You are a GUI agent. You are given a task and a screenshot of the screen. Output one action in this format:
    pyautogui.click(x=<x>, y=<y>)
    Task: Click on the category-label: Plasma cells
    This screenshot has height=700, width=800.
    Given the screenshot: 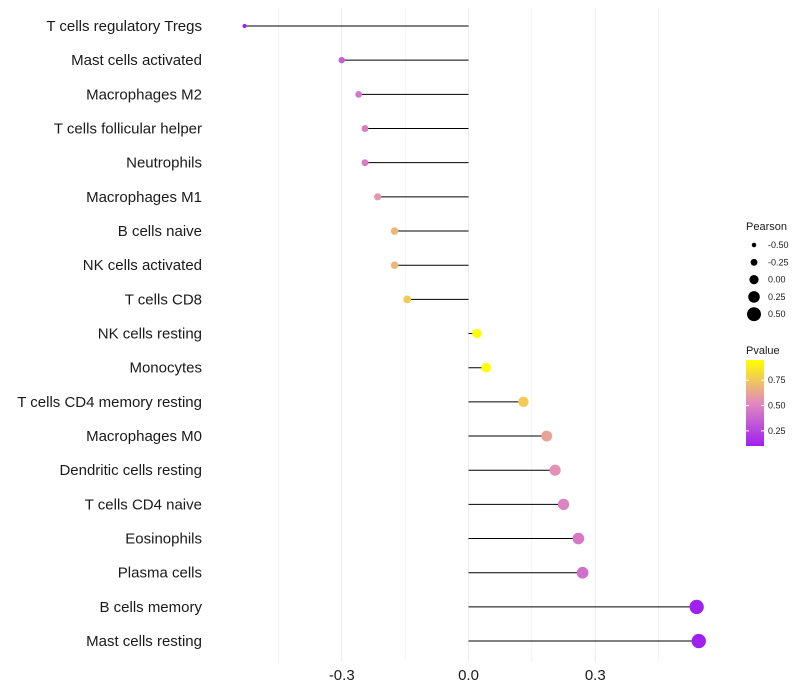 What is the action you would take?
    pyautogui.click(x=160, y=573)
    